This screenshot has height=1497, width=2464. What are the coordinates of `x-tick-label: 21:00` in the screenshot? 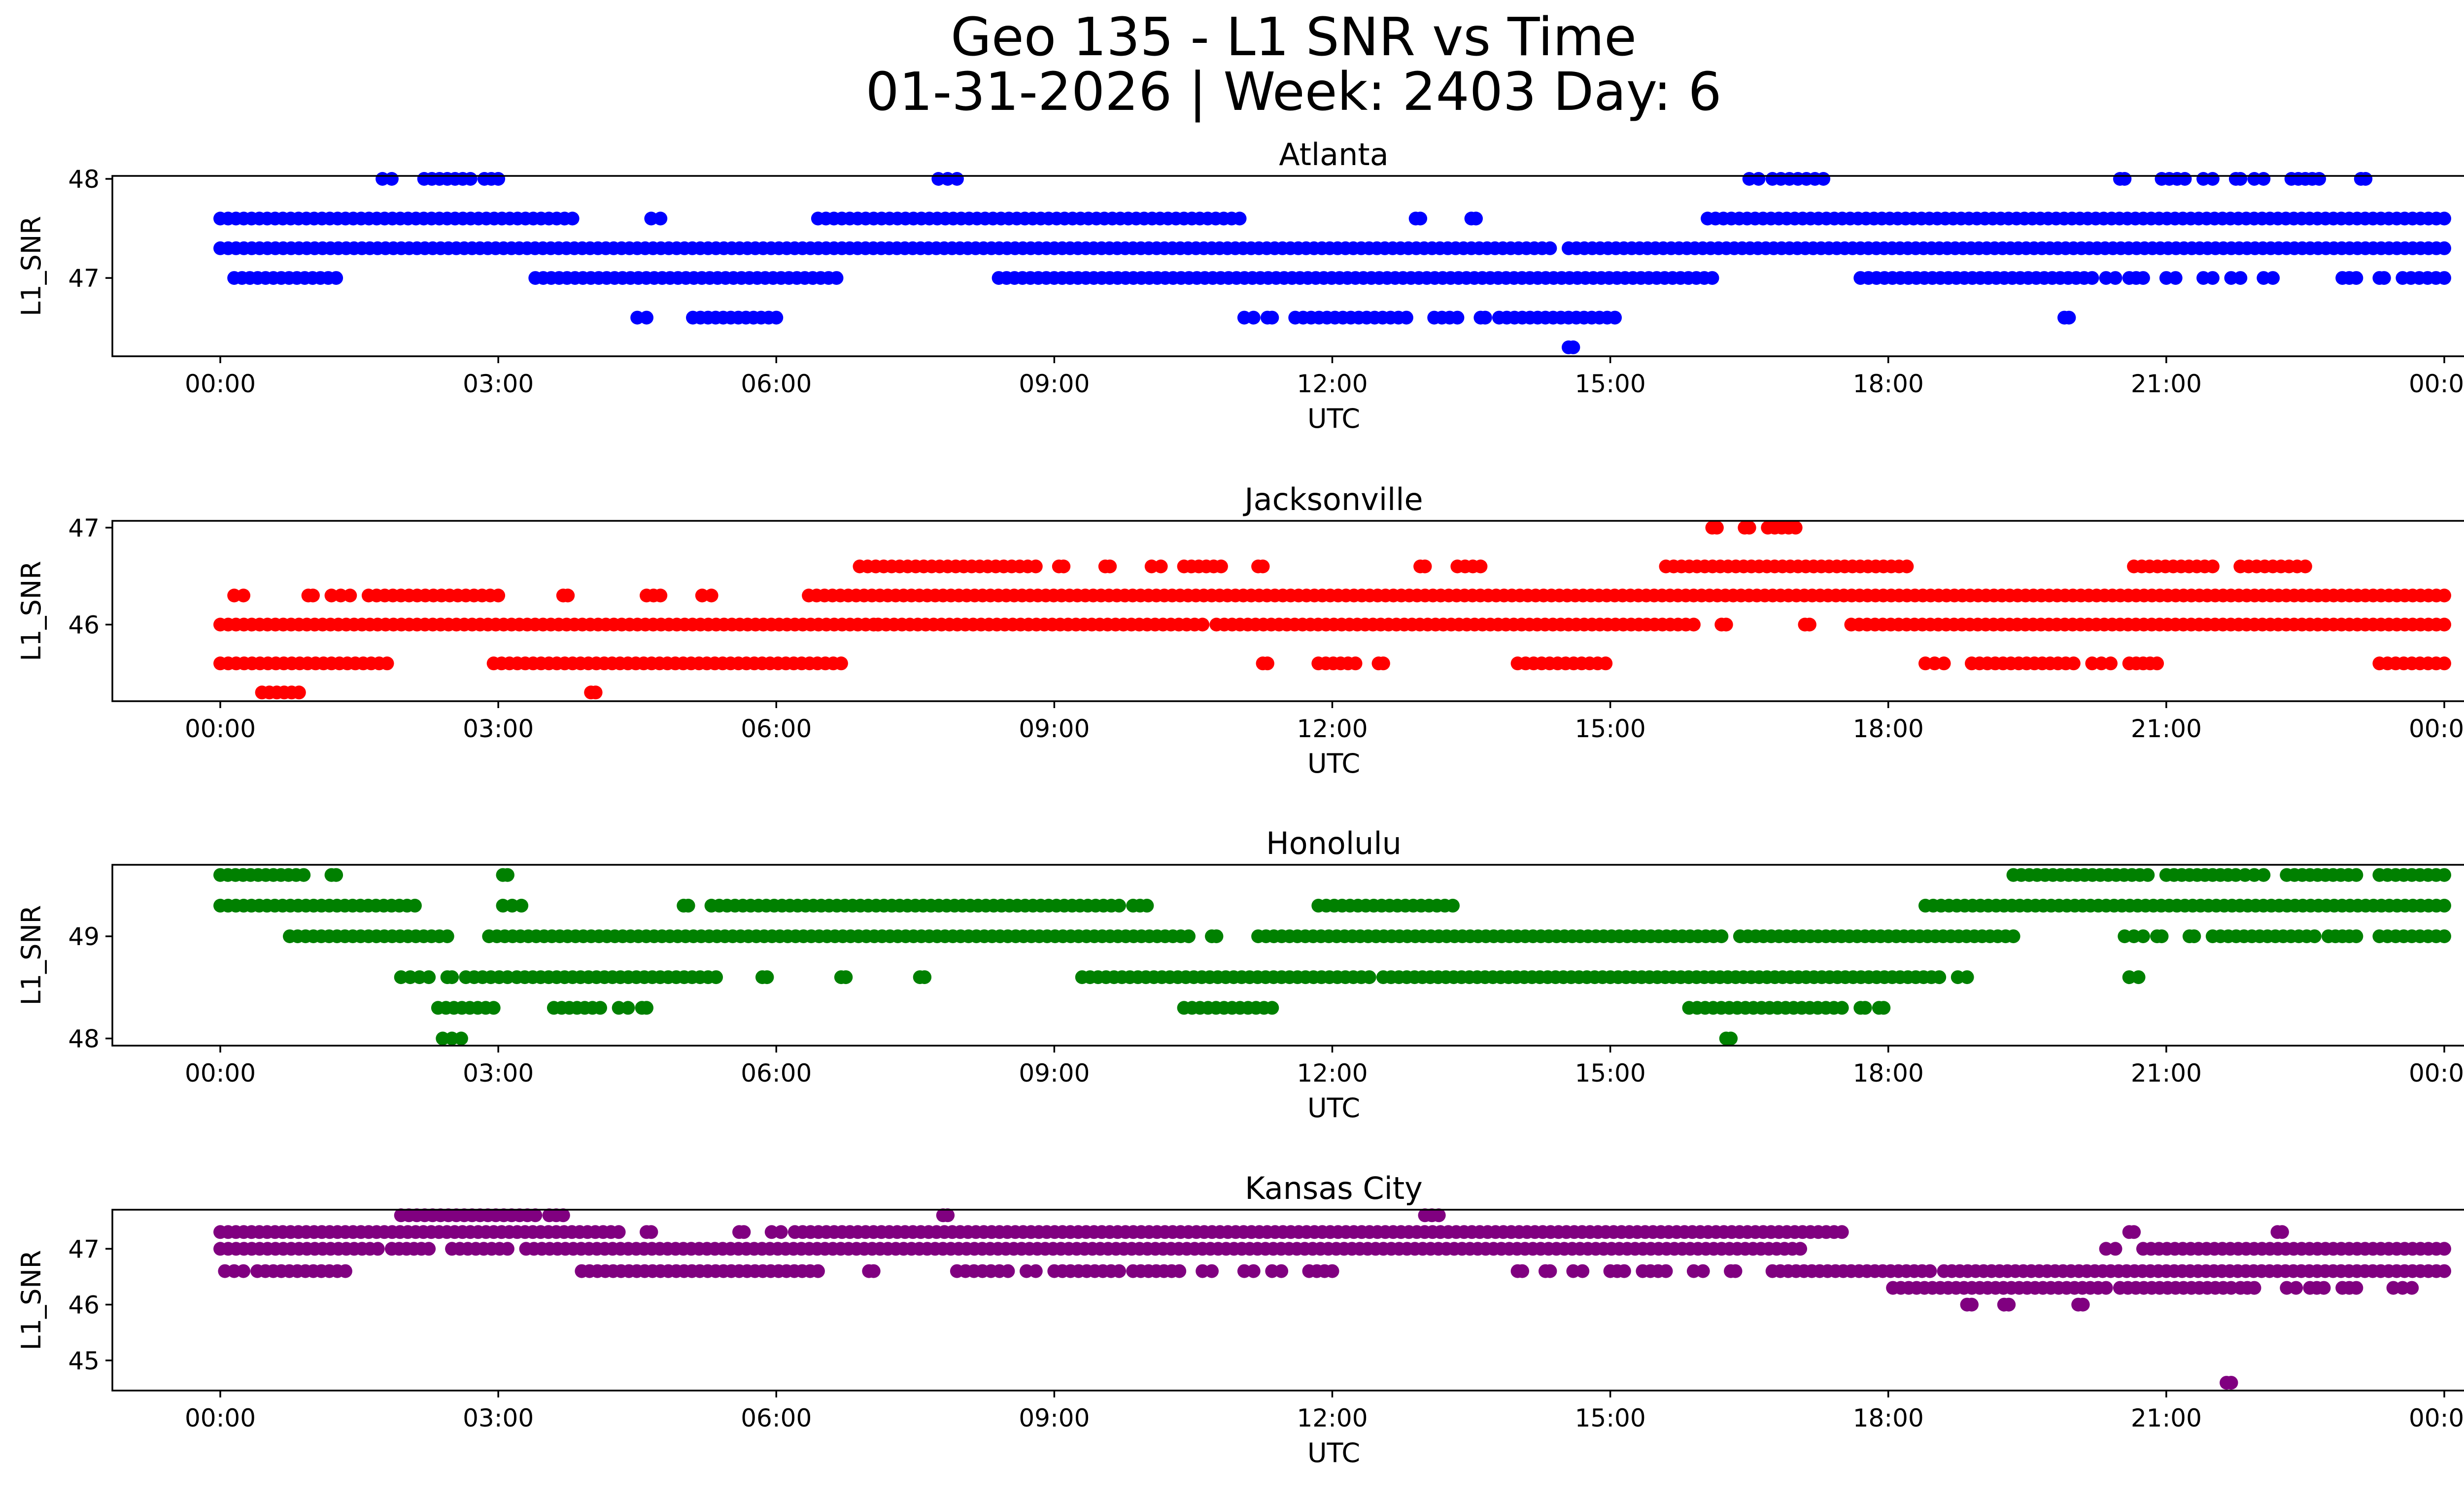 It's located at (2166, 384).